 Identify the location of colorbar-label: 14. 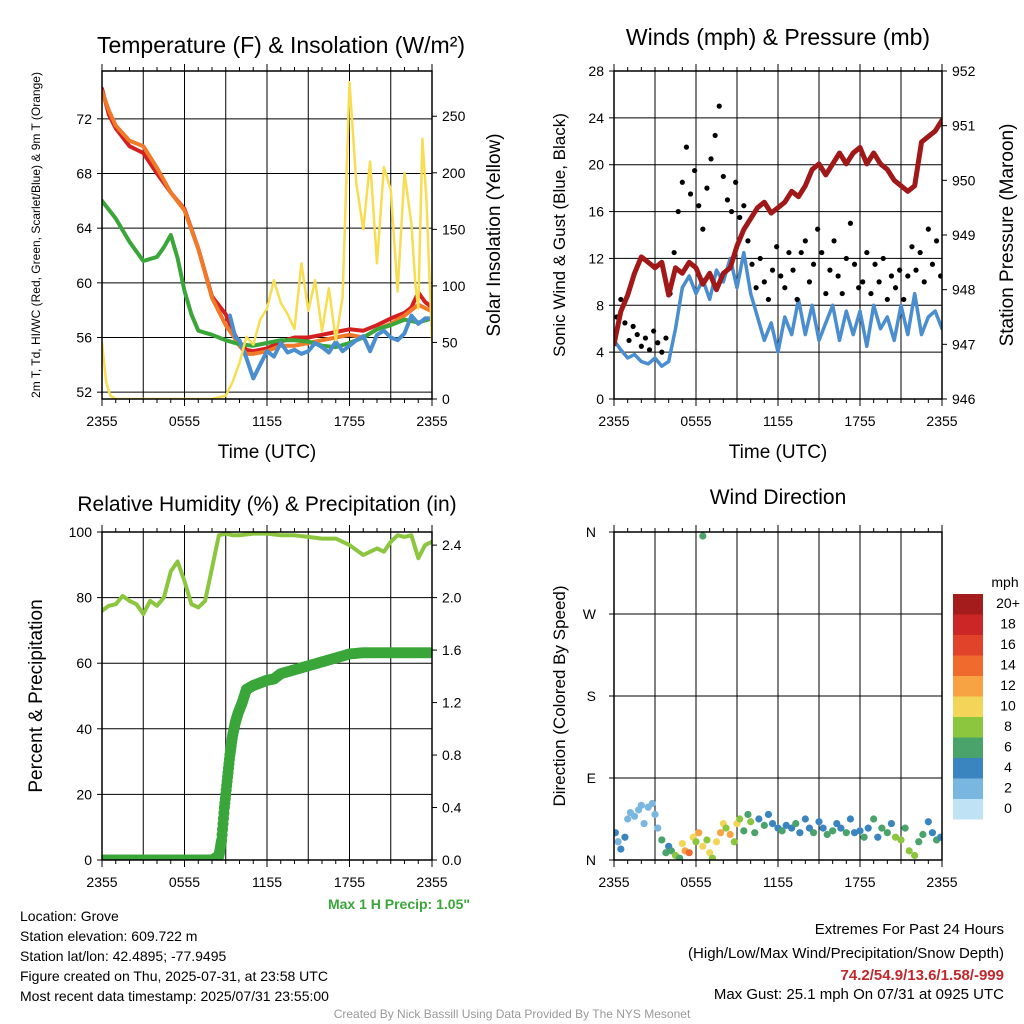
(1008, 665).